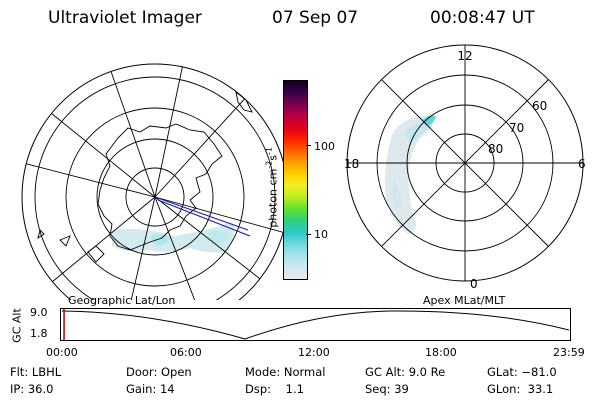 The height and width of the screenshot is (400, 600). Describe the element at coordinates (315, 18) in the screenshot. I see `date-label: 07 Sep 07` at that location.